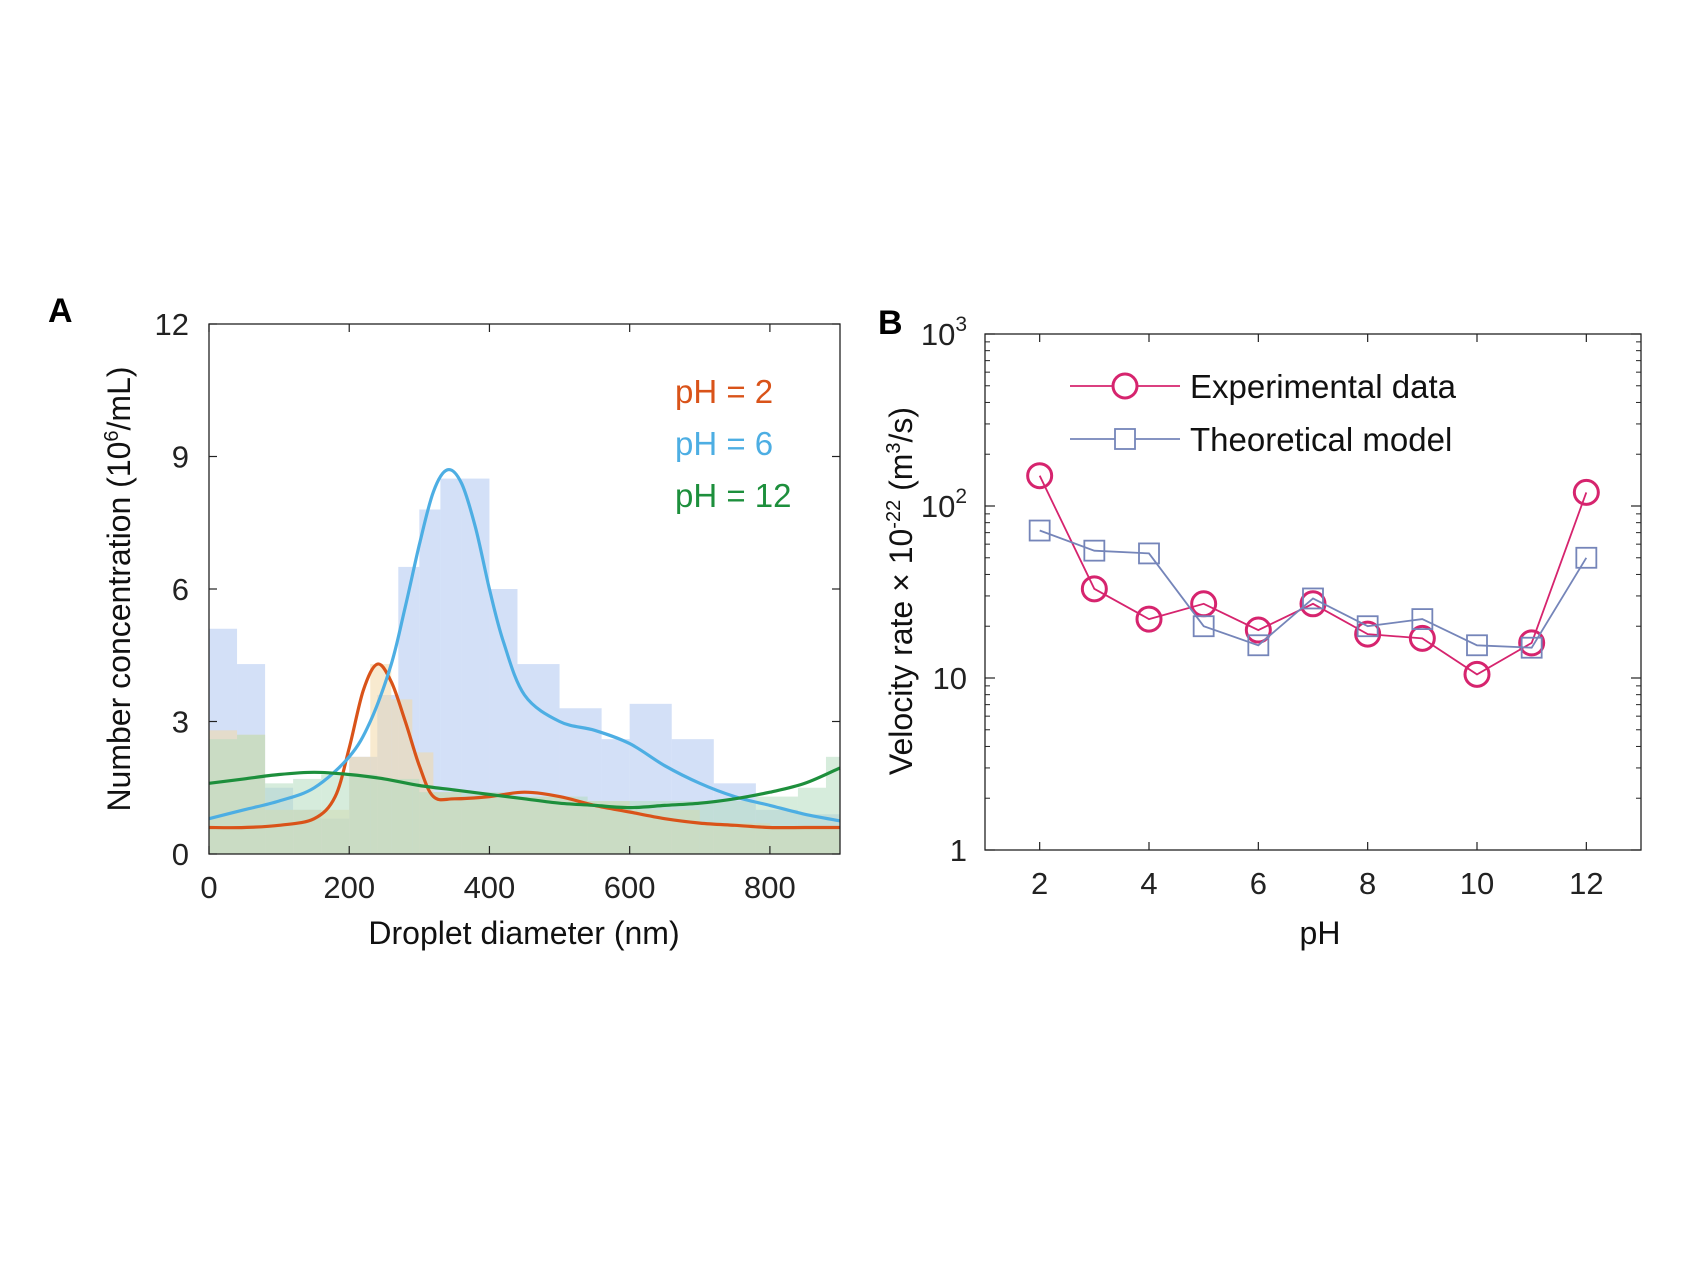 This screenshot has height=1270, width=1688. Describe the element at coordinates (119, 627) in the screenshot. I see `panel-a-y-axis-label-main: Number concentration (10` at that location.